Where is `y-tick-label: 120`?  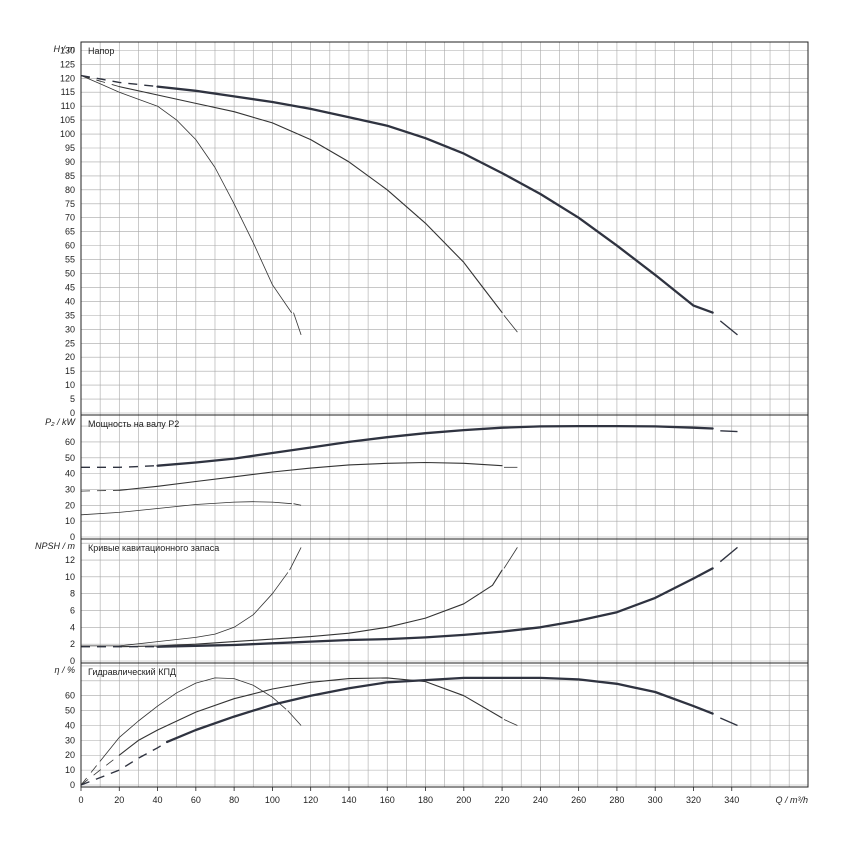
y-tick-label: 120 is located at coordinates (67, 78).